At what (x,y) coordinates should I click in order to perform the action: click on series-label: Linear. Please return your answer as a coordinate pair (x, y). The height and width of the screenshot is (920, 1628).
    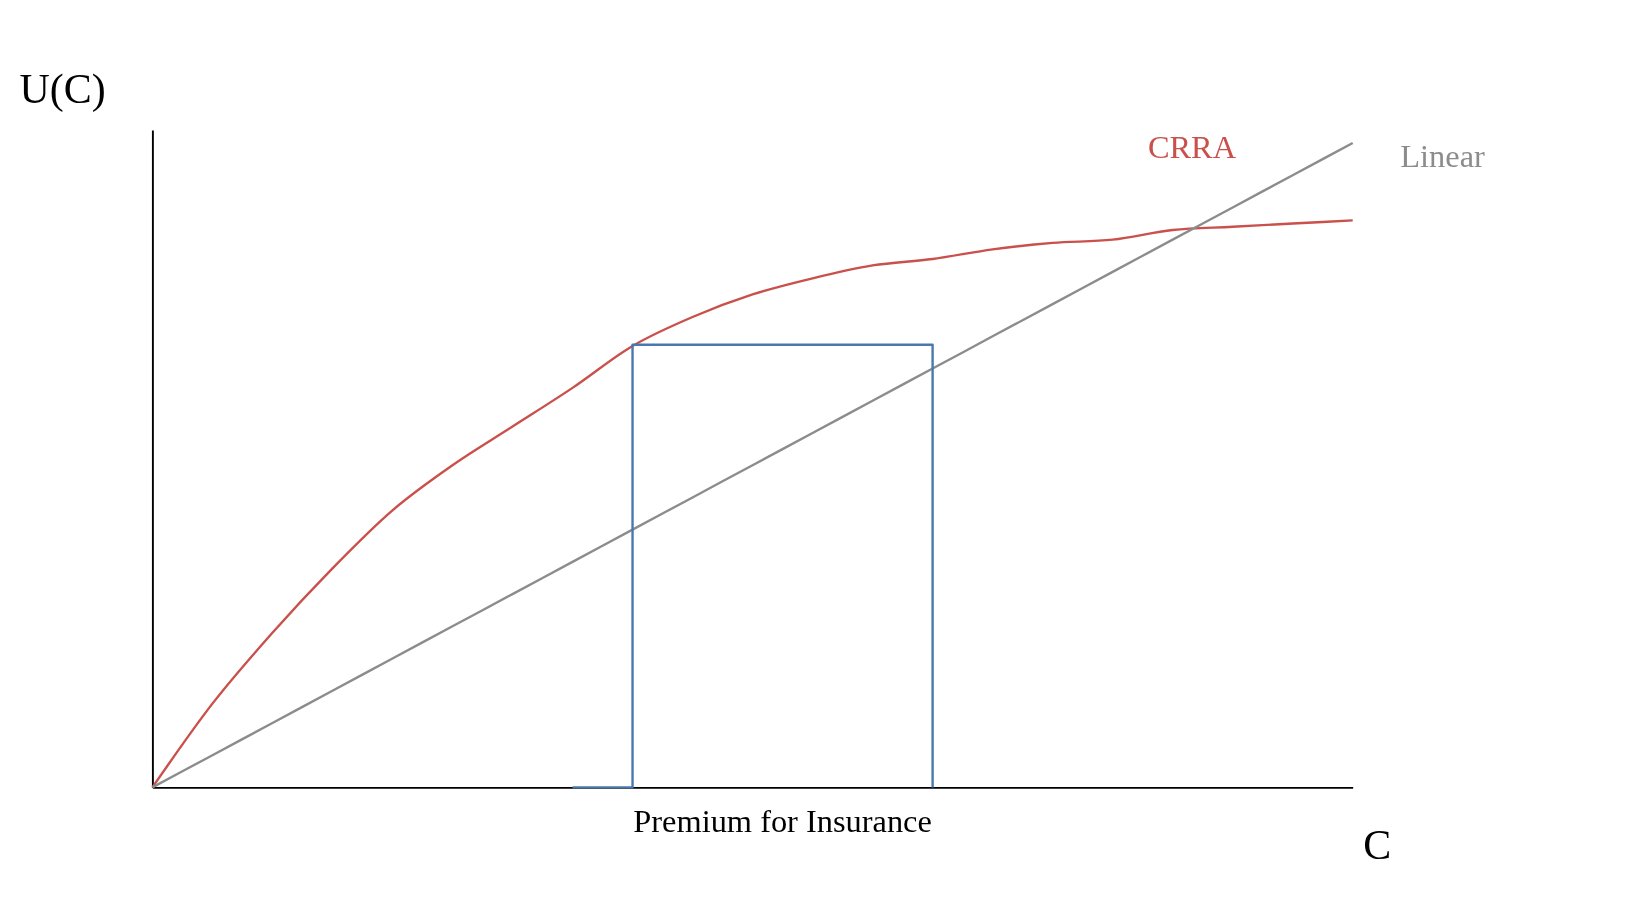
    Looking at the image, I should click on (1443, 155).